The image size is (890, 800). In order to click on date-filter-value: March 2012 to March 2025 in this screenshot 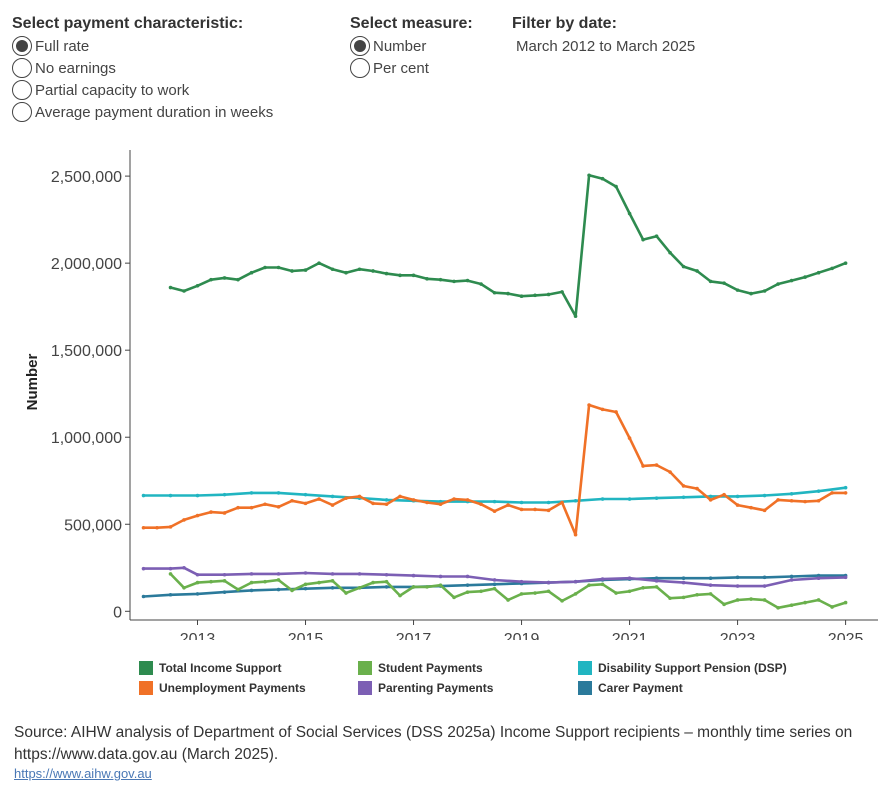, I will do `click(606, 46)`.